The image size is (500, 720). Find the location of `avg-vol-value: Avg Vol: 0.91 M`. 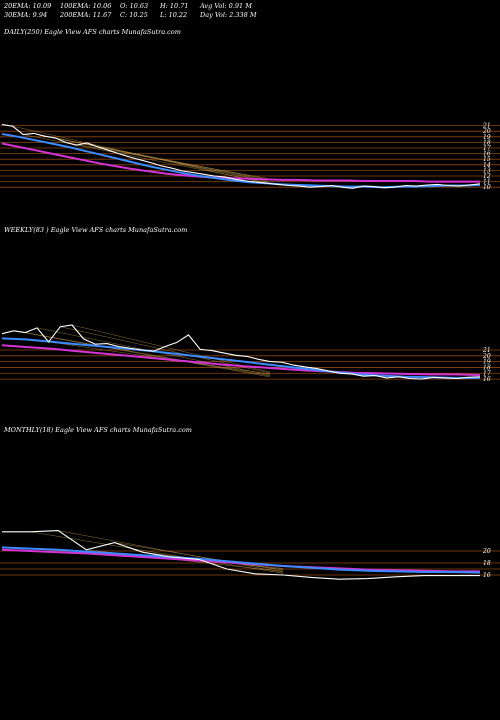

avg-vol-value: Avg Vol: 0.91 M is located at coordinates (226, 6).